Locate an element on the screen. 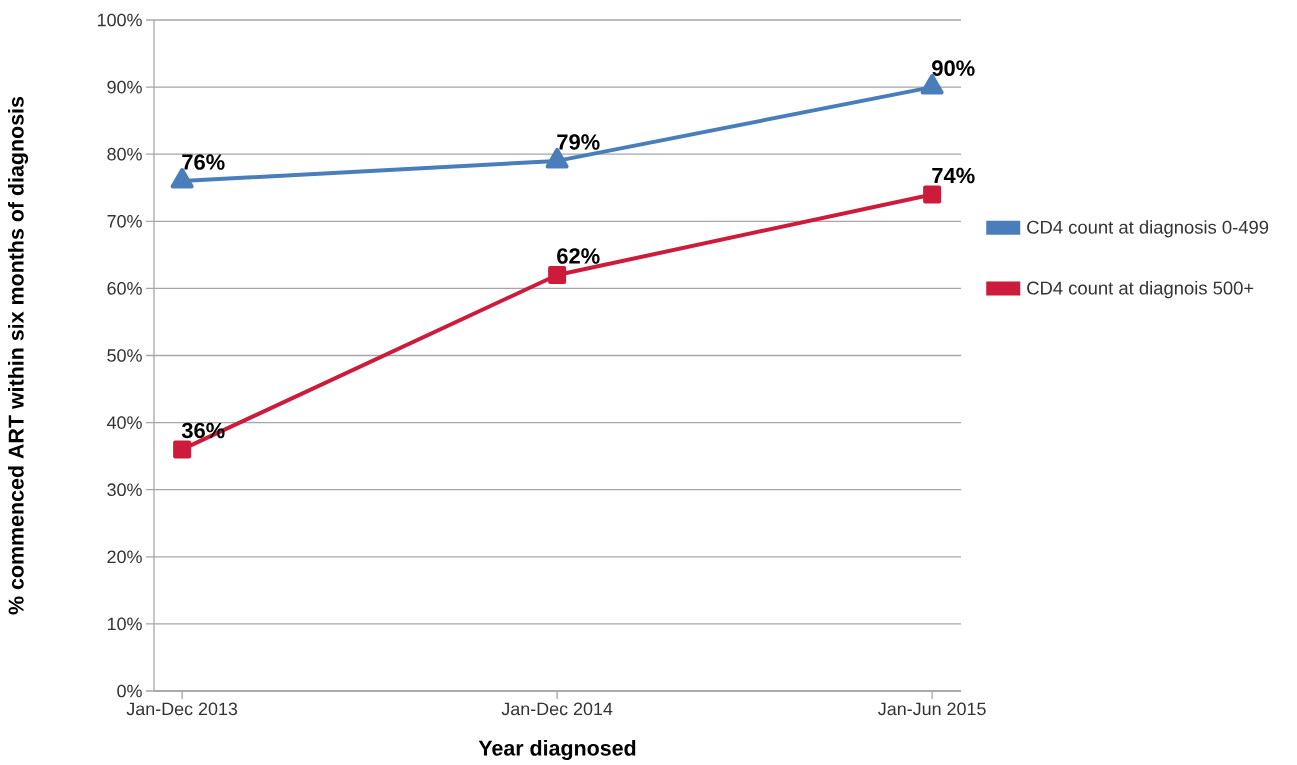 The width and height of the screenshot is (1297, 765). y-tick-label: 30% is located at coordinates (124, 490).